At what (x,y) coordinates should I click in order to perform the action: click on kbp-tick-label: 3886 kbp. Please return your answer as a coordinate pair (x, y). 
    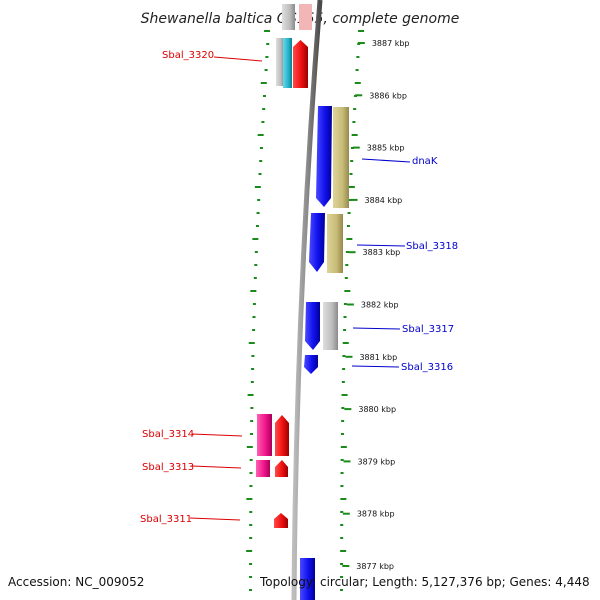
    Looking at the image, I should click on (388, 95).